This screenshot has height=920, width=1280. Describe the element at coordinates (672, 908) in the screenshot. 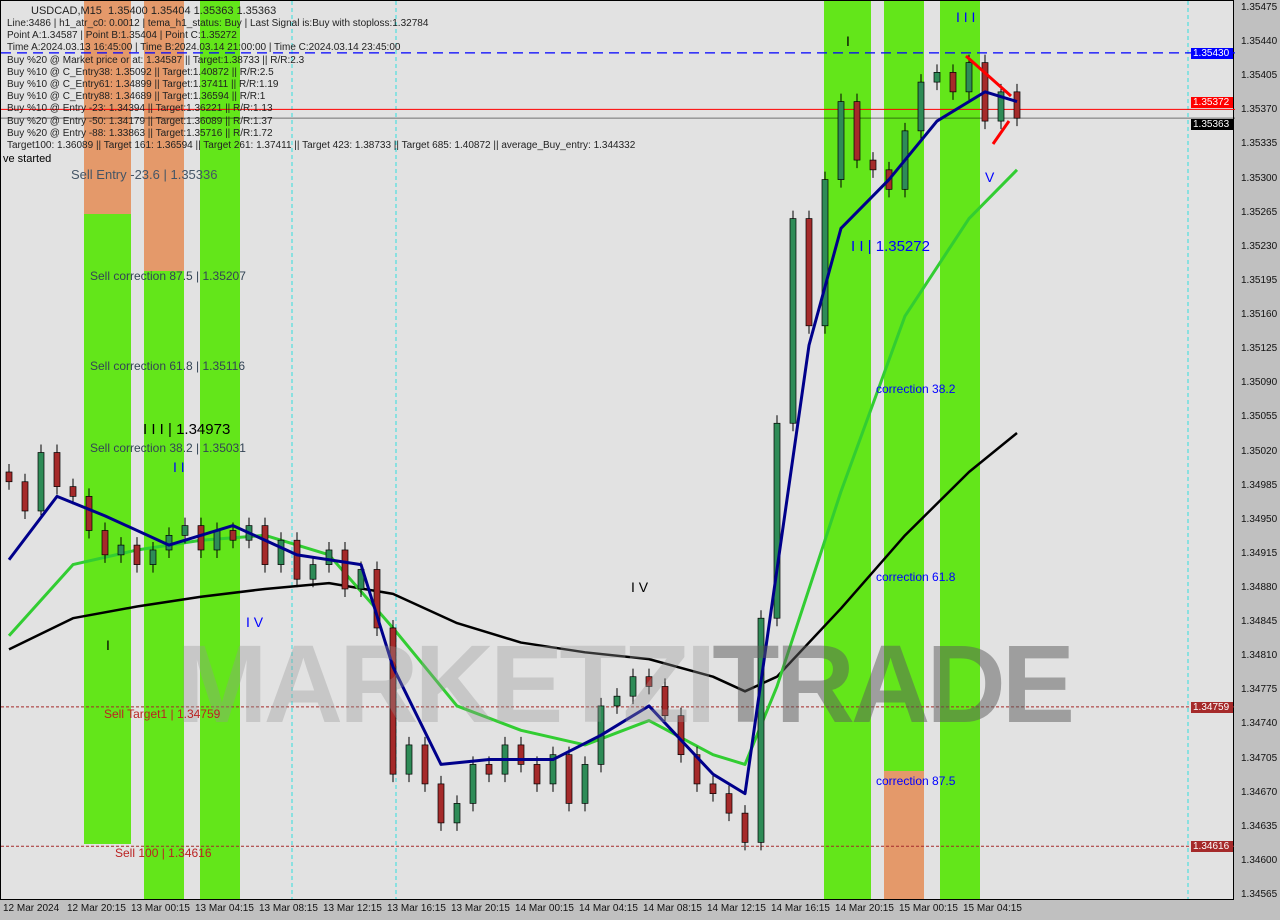

I see `x-tick-label: 14 Mar 08:15` at that location.